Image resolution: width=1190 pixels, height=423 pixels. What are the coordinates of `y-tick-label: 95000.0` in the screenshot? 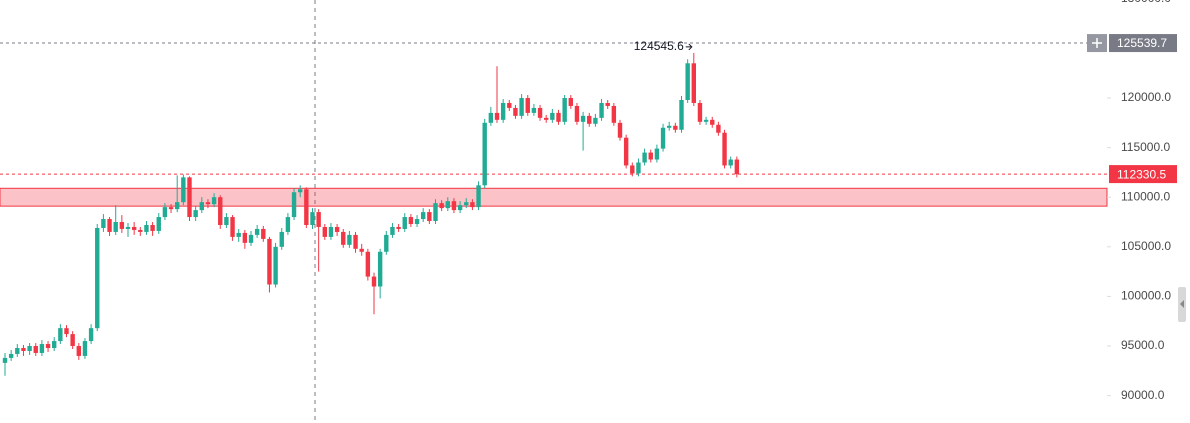 It's located at (1143, 345).